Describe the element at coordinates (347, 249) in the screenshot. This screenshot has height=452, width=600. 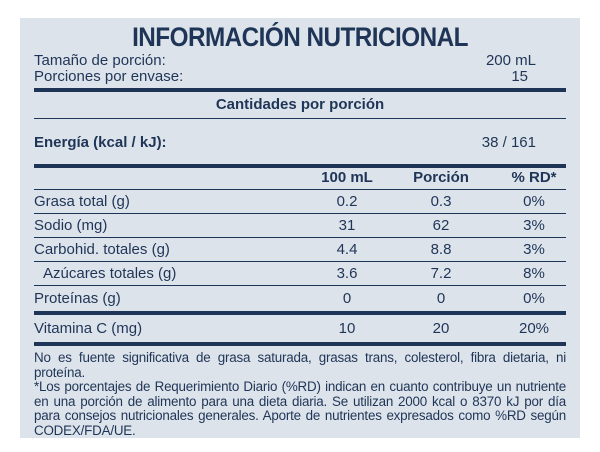
I see `nutrient-per-100ml: 4.4` at that location.